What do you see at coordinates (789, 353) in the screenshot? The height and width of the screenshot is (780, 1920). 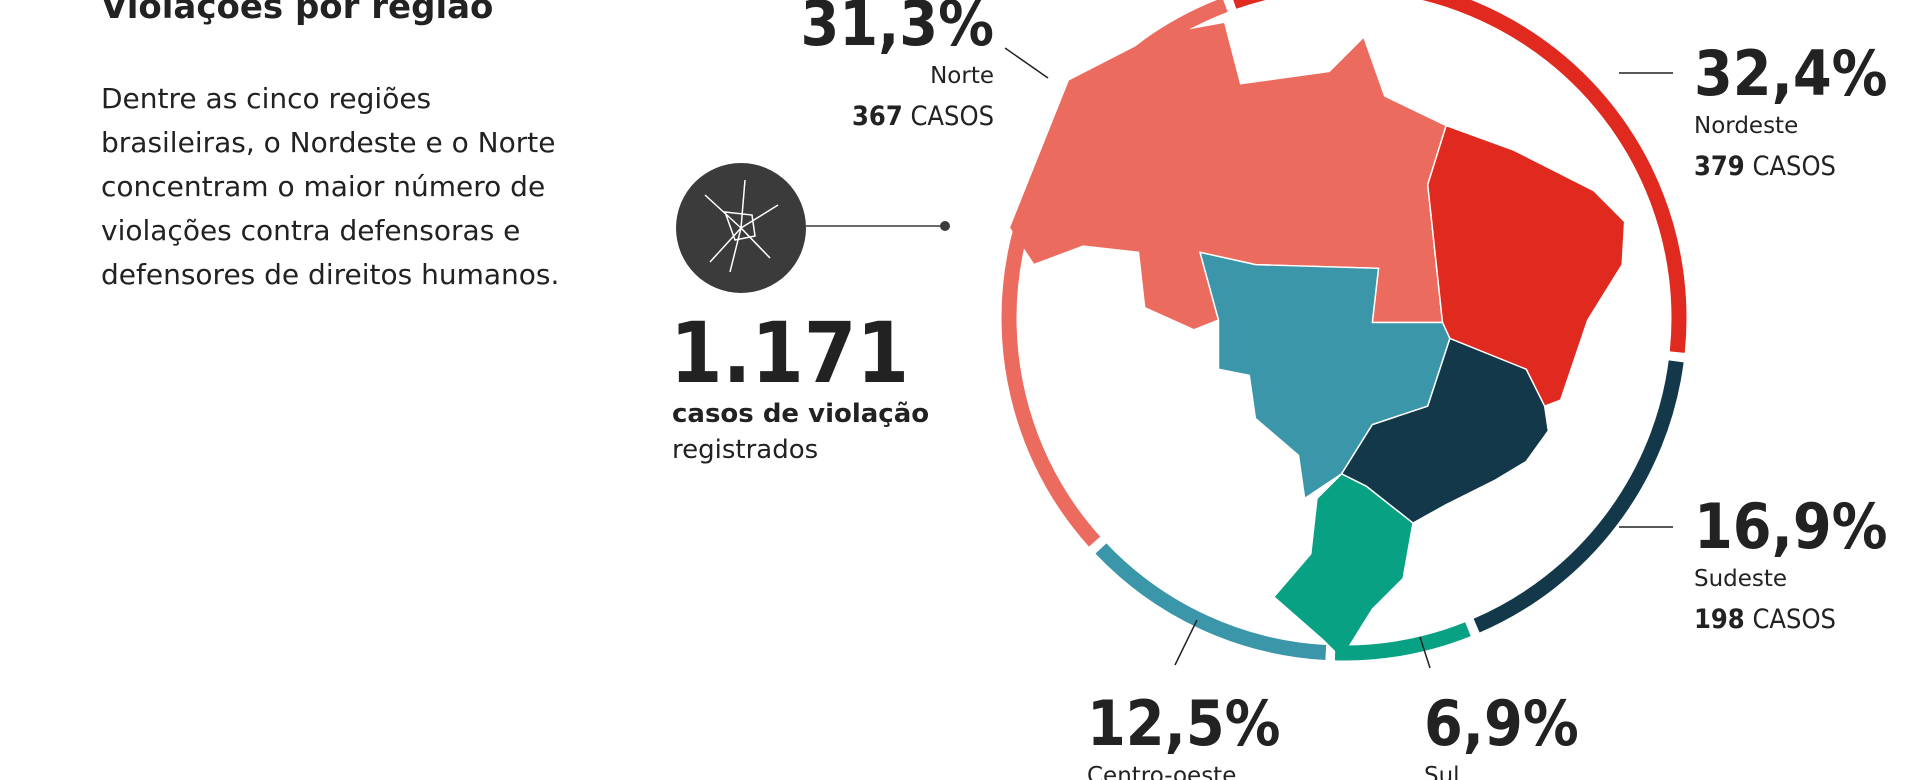 I see `total: 1.171` at bounding box center [789, 353].